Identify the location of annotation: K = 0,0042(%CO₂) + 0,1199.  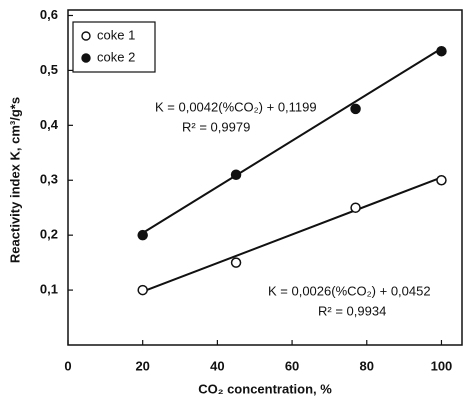
(236, 106).